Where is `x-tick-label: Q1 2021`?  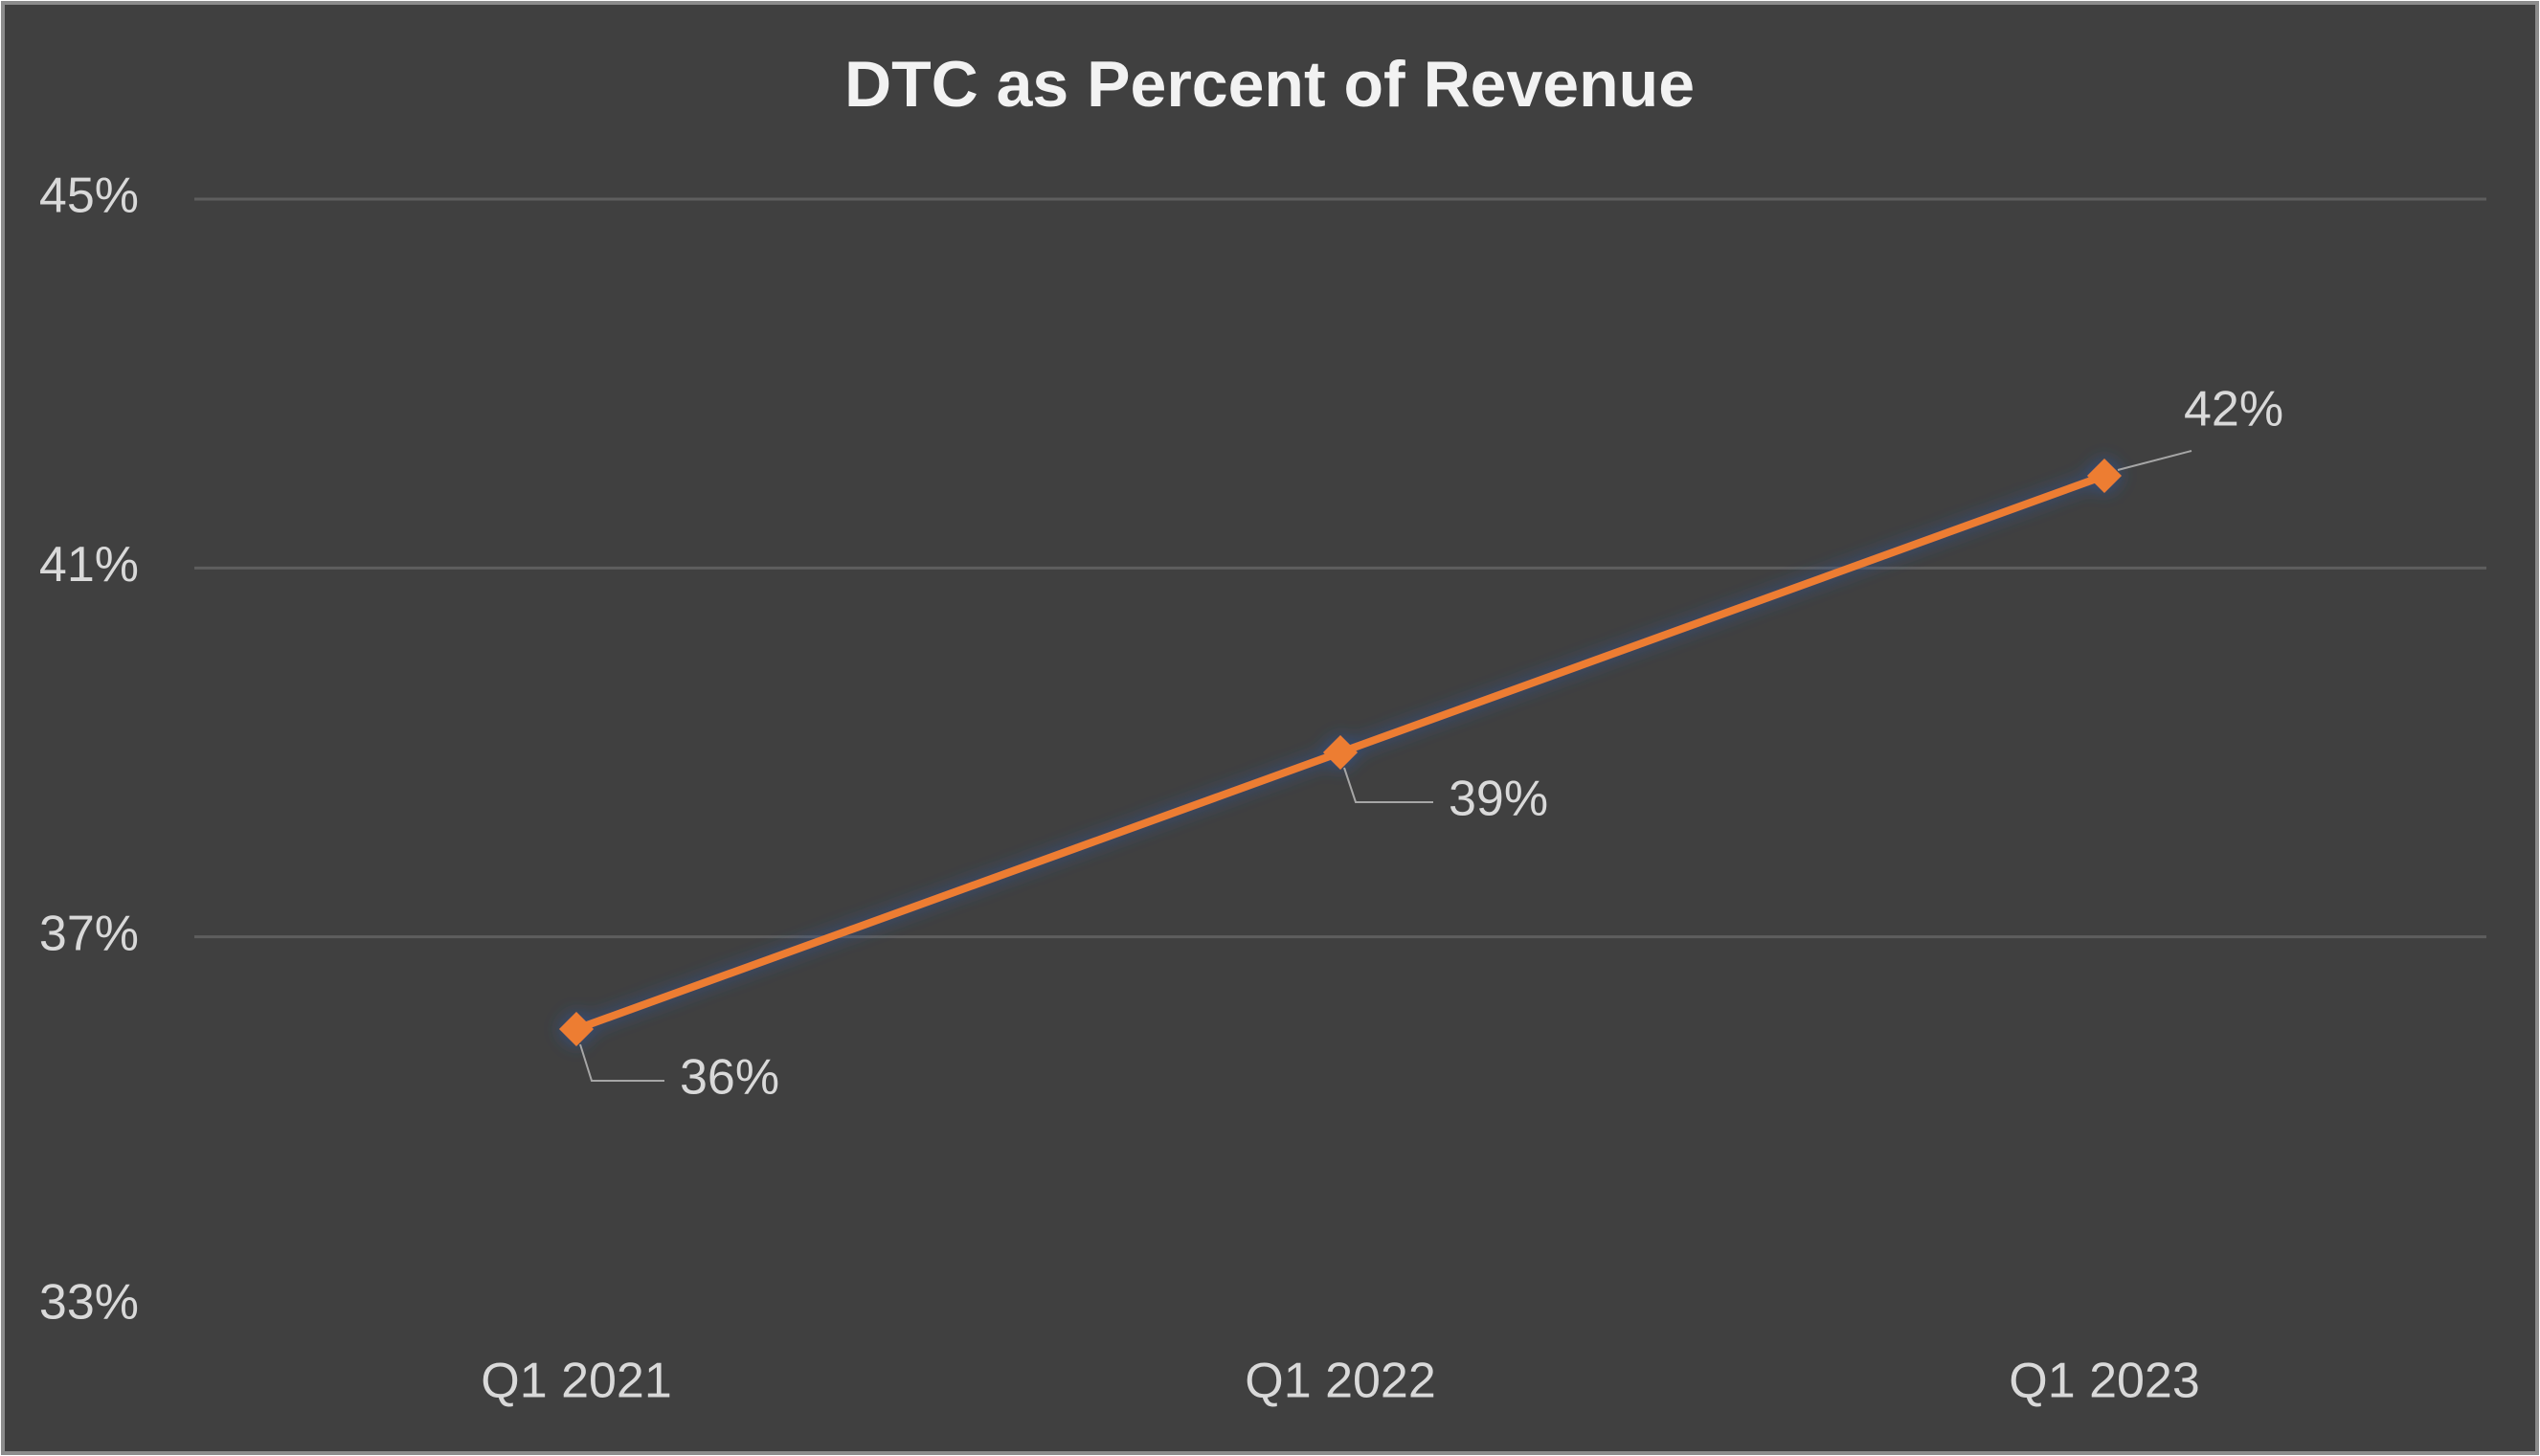
x-tick-label: Q1 2021 is located at coordinates (576, 1382).